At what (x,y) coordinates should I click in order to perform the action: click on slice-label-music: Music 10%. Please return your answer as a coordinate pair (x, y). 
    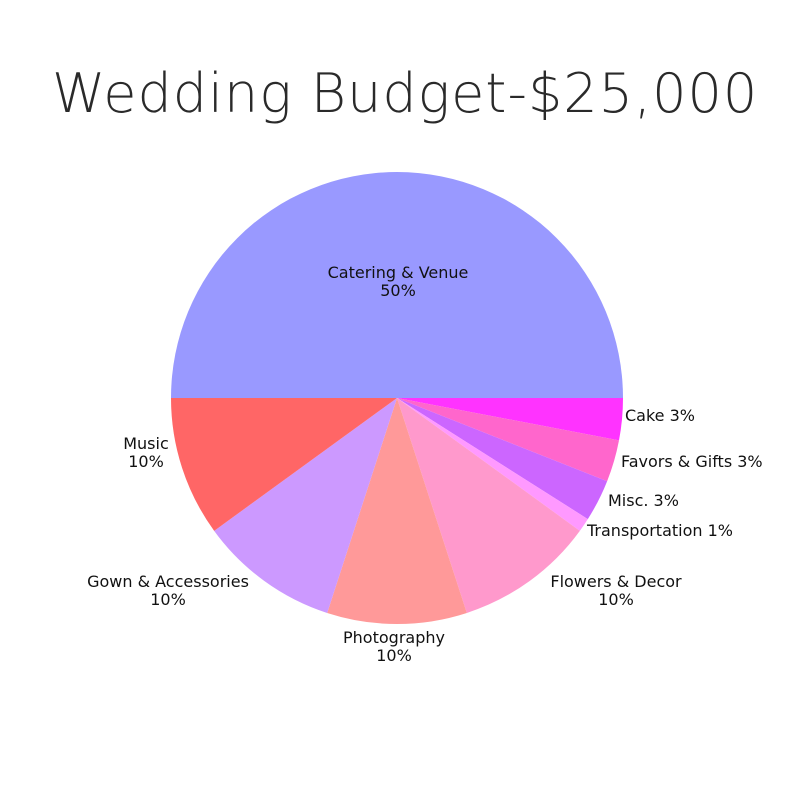
    Looking at the image, I should click on (146, 452).